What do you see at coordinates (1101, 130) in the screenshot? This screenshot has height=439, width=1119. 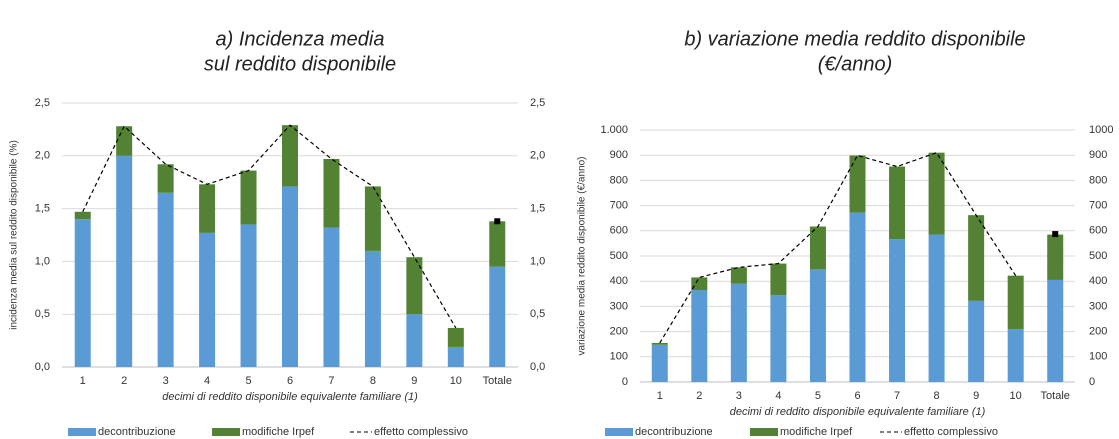 I see `y2-tick-label: 1000` at bounding box center [1101, 130].